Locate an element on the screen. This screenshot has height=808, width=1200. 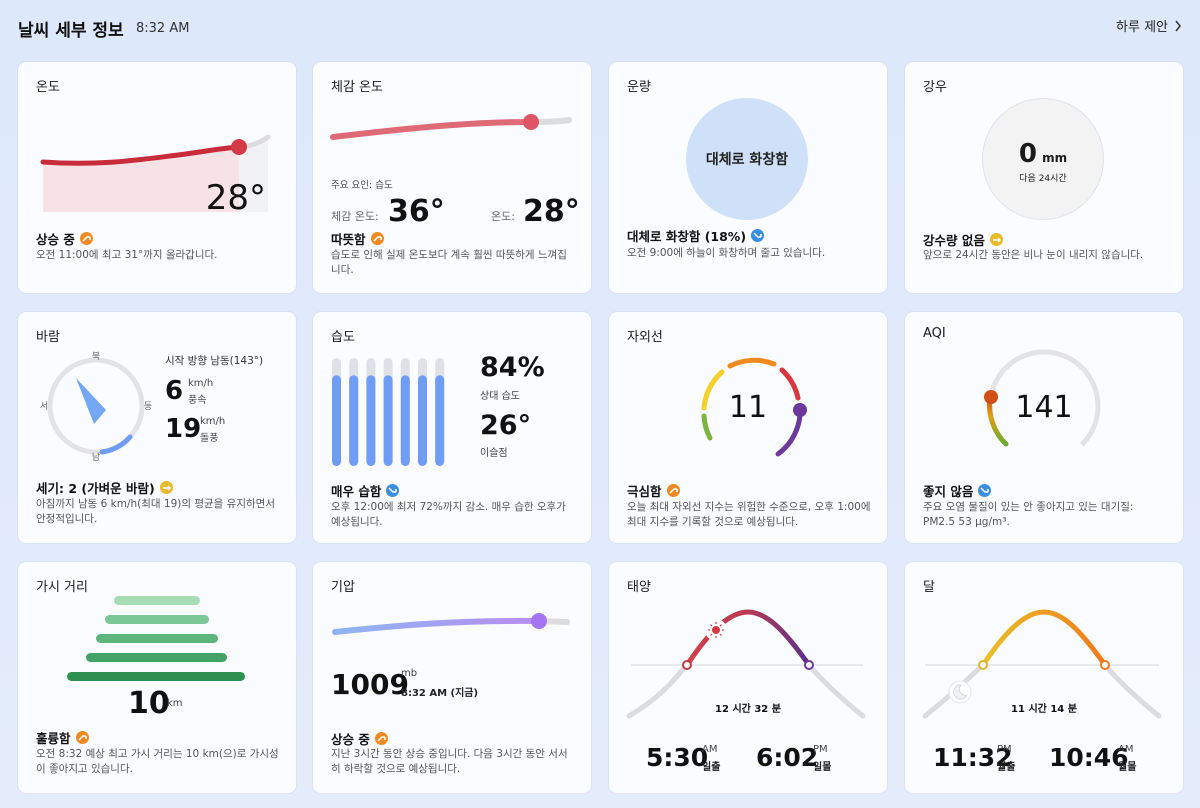
sunset-time: 6:02 is located at coordinates (787, 757).